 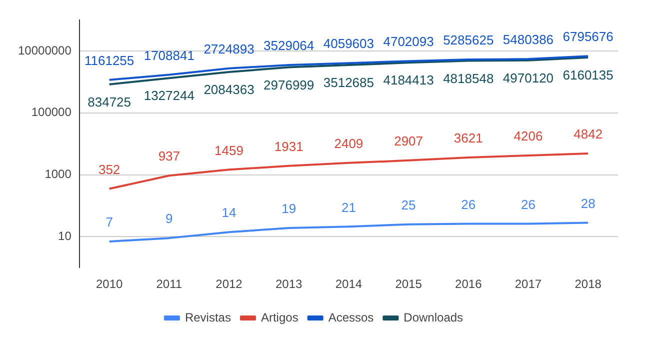 What do you see at coordinates (348, 82) in the screenshot?
I see `data-label: 3512685` at bounding box center [348, 82].